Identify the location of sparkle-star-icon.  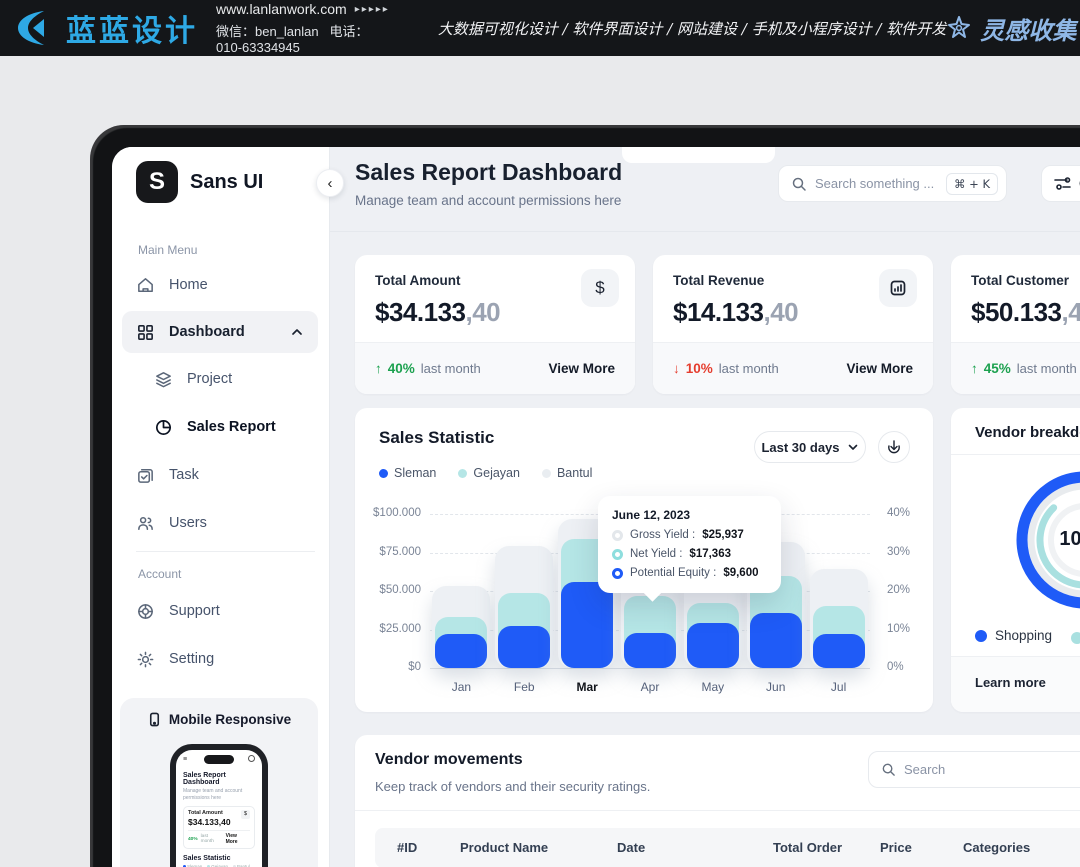
(959, 27).